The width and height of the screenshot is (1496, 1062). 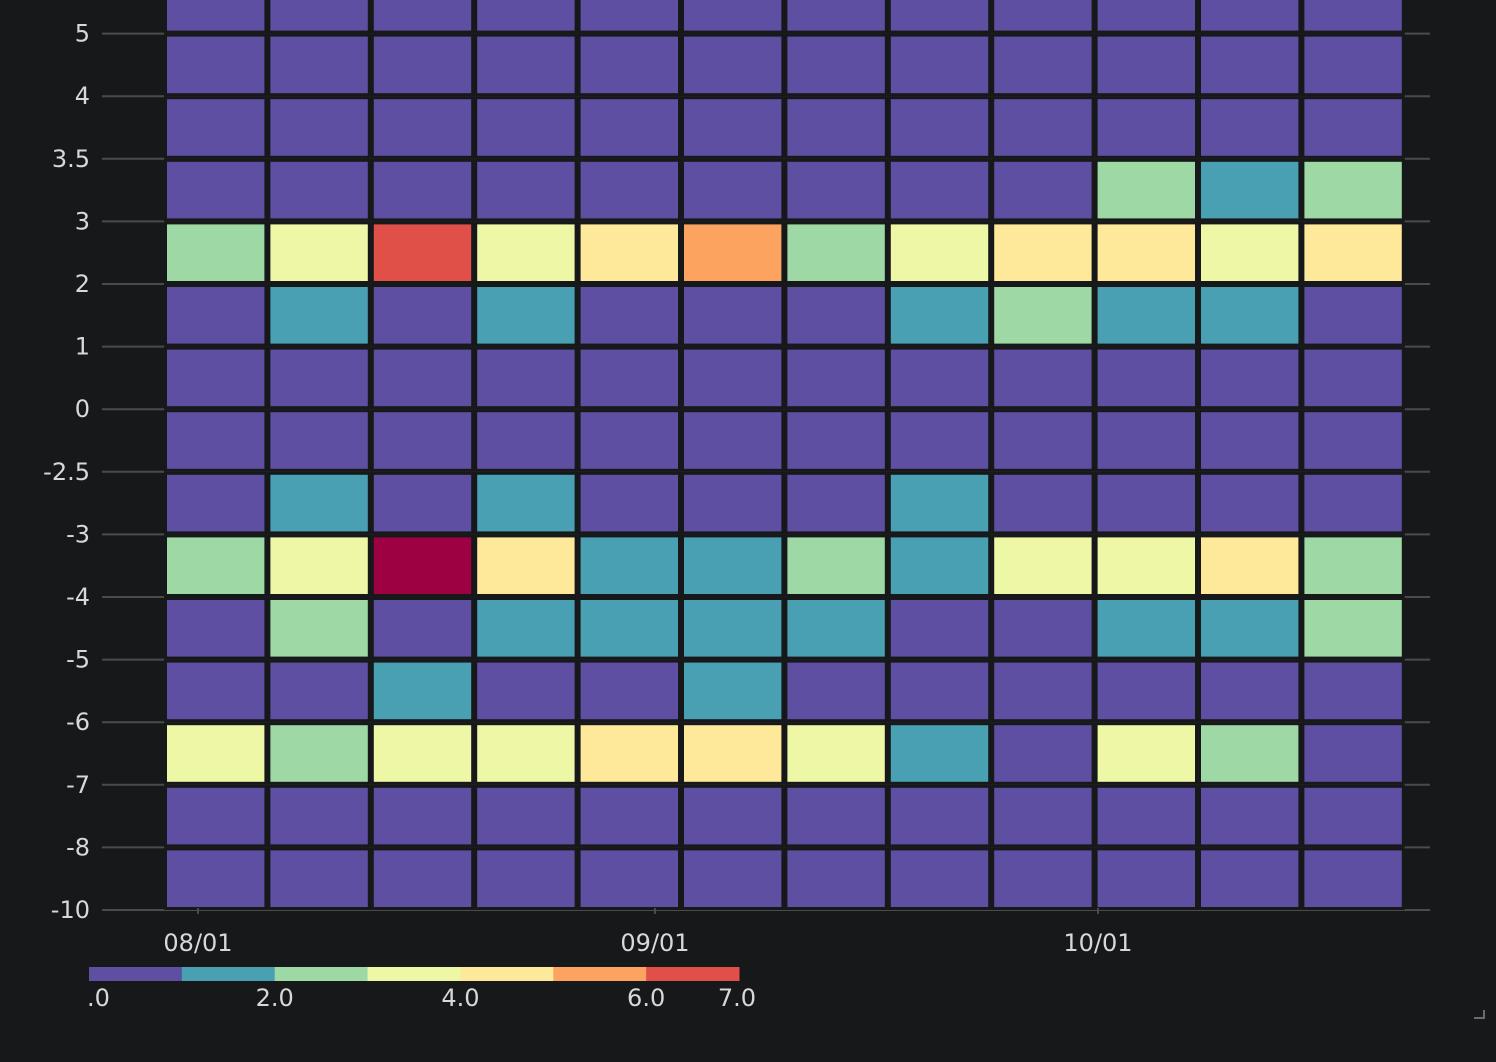 What do you see at coordinates (78, 597) in the screenshot?
I see `y-tick-label: -4` at bounding box center [78, 597].